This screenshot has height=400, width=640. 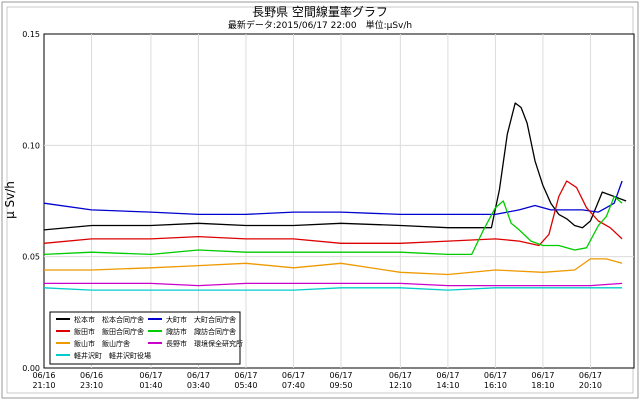 What do you see at coordinates (542, 385) in the screenshot?
I see `x-tick-time: 18:10` at bounding box center [542, 385].